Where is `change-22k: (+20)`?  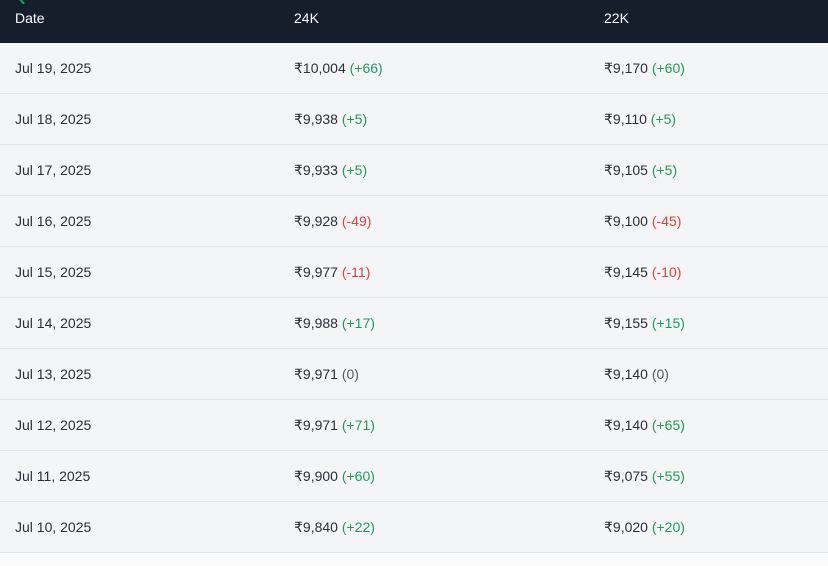 change-22k: (+20) is located at coordinates (668, 527).